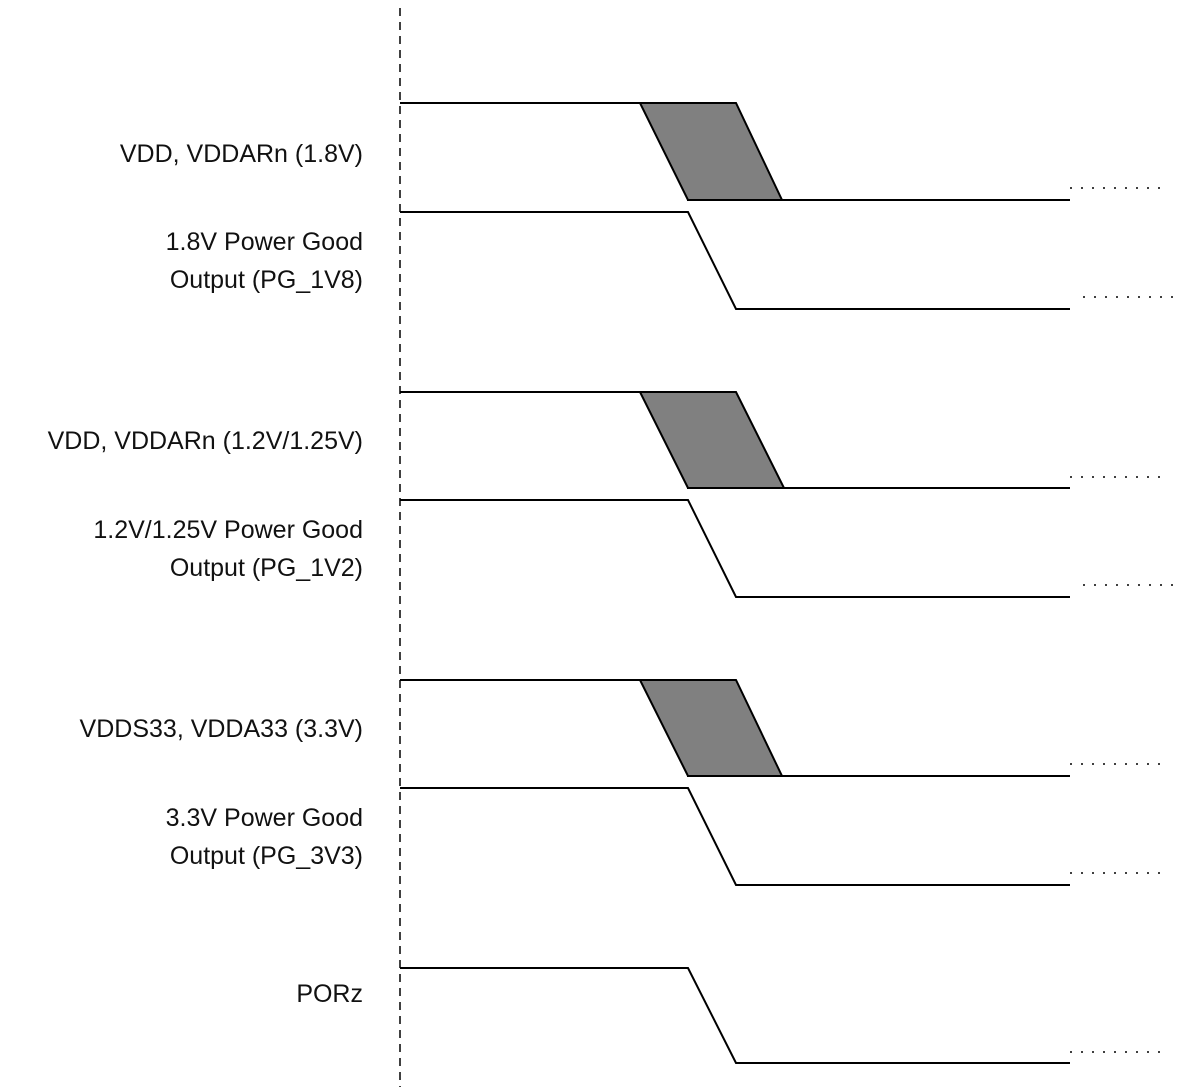 The image size is (1188, 1087). I want to click on signal-label-pg-3v3-line2: Output (PG_3V3), so click(266, 856).